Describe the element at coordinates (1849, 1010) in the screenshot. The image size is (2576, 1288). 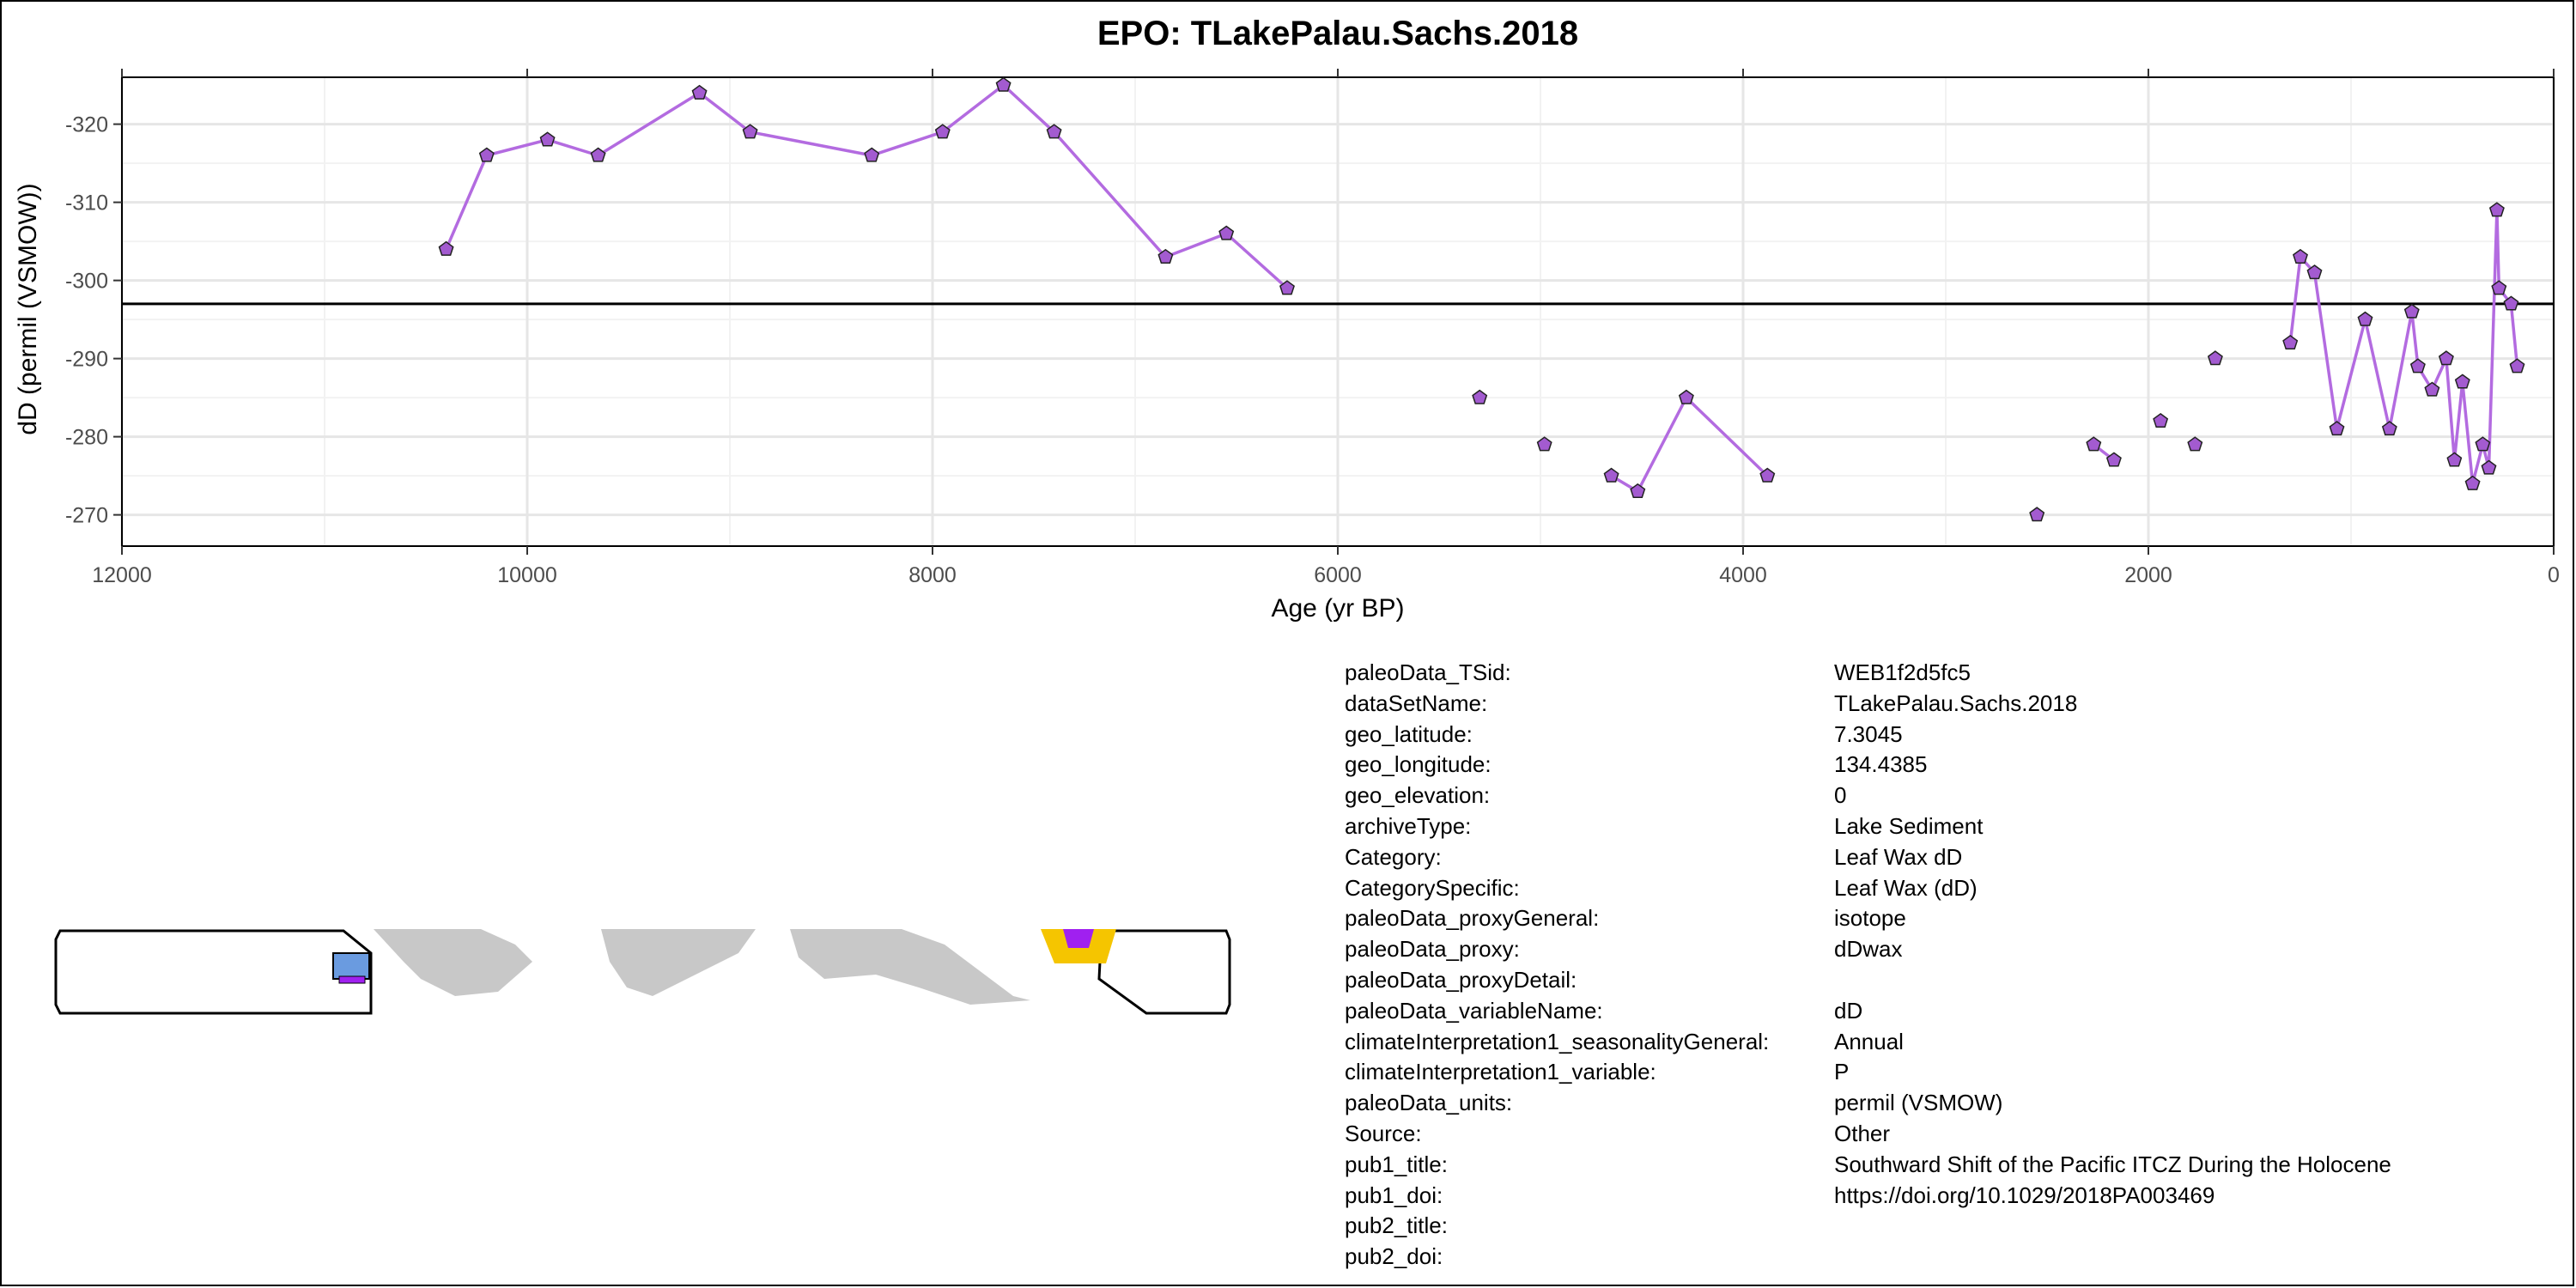
I see `metadata-value: dD` at that location.